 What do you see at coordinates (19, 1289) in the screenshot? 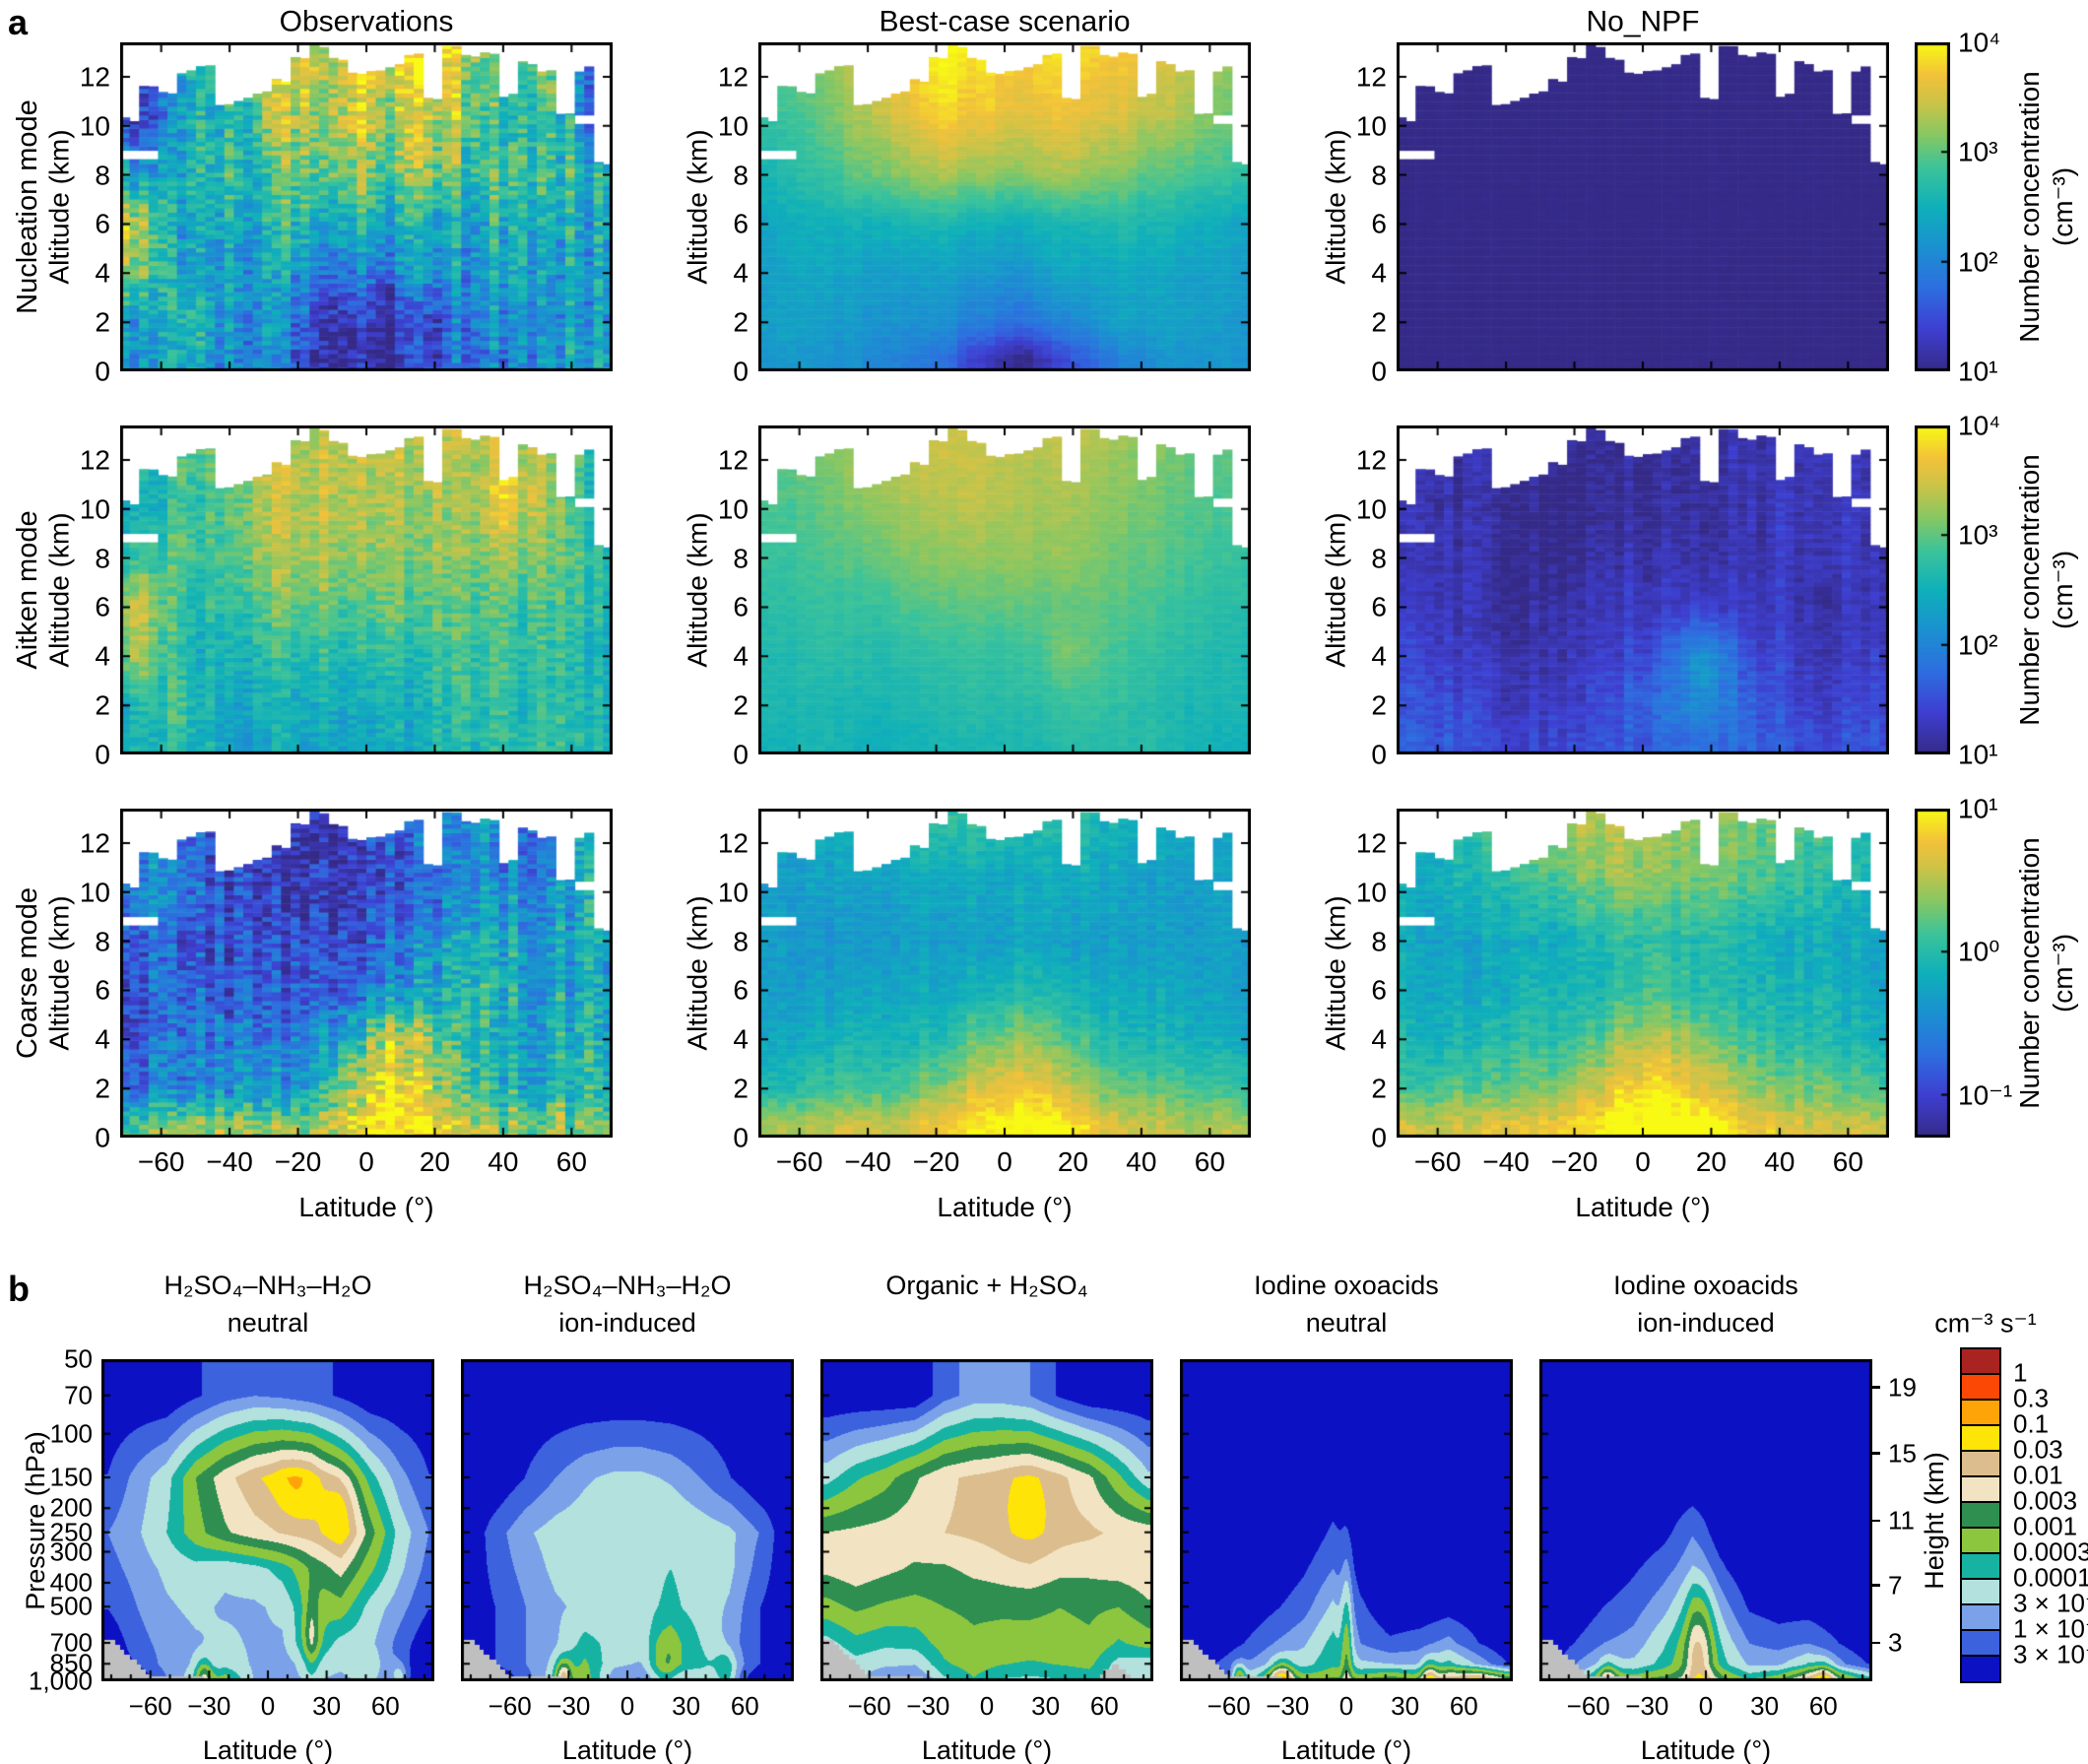
I see `panel-b-letter: b` at bounding box center [19, 1289].